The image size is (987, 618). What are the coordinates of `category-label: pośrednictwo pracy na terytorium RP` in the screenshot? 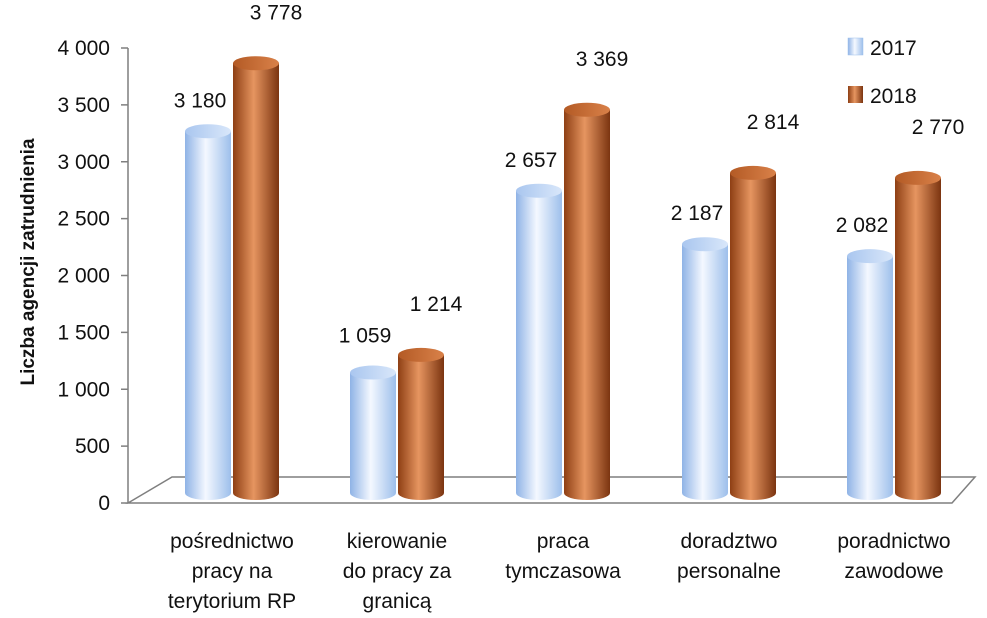 It's located at (232, 571).